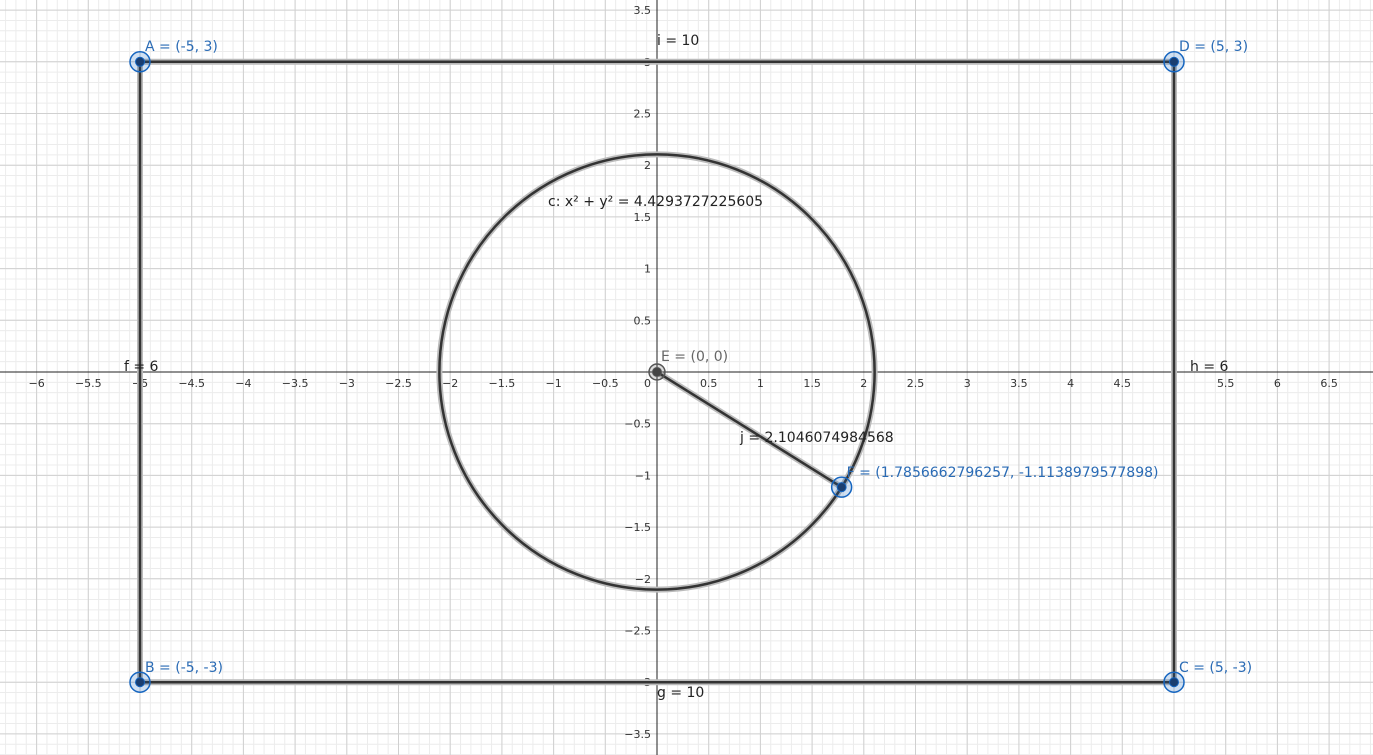 Image resolution: width=1373 pixels, height=755 pixels. Describe the element at coordinates (398, 383) in the screenshot. I see `x-tick-label: −2.5` at that location.